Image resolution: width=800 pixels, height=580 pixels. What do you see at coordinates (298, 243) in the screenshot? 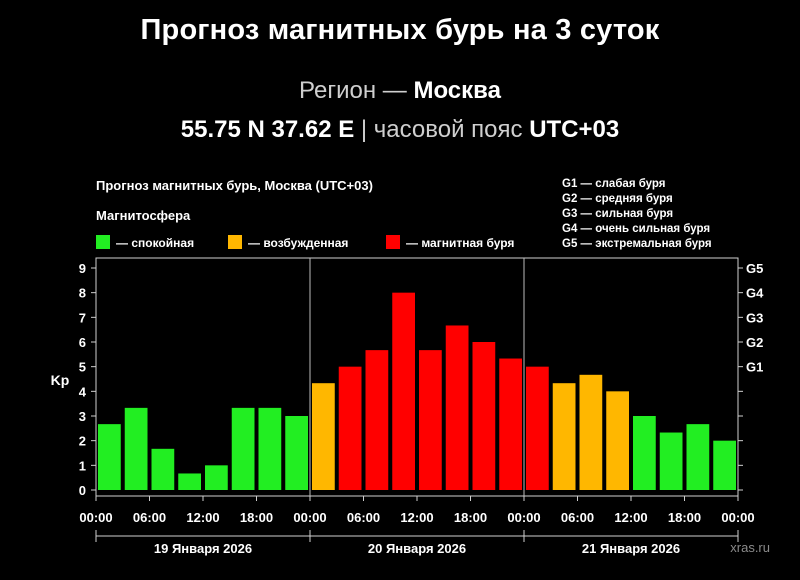
I see `legend-label-1: — возбужденная` at bounding box center [298, 243].